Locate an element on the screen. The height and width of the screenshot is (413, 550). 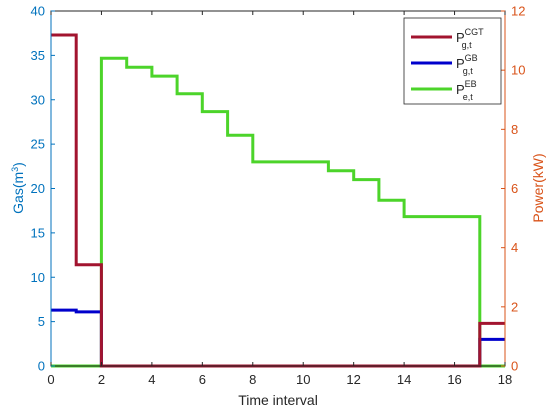
y-left-tick-label: 5 is located at coordinates (41, 321).